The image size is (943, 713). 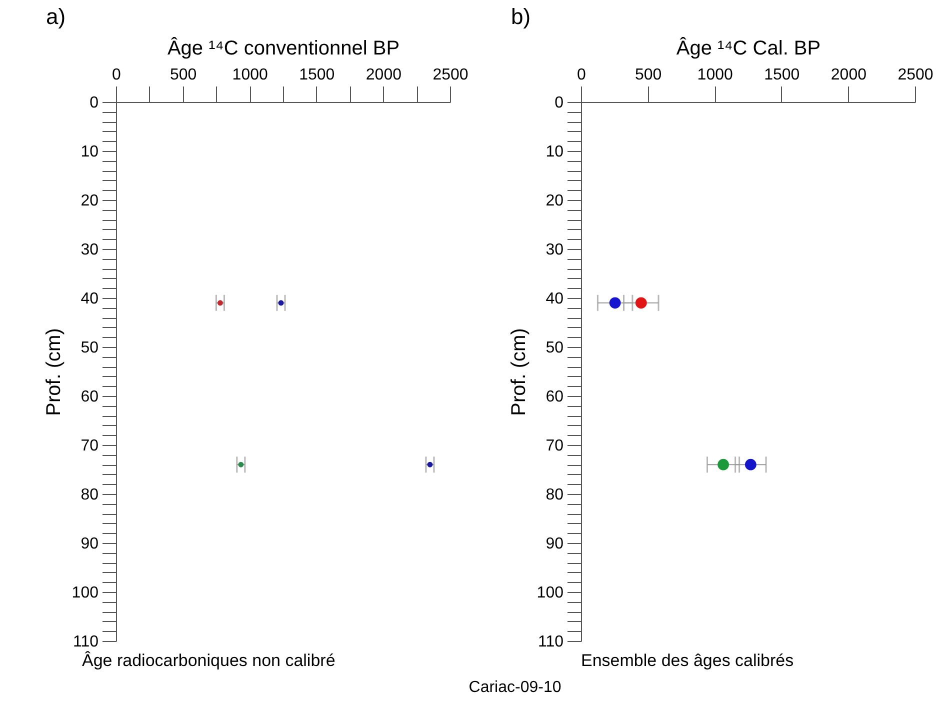 I want to click on x-axis-title: Âge ¹⁴C Cal. BP, so click(x=748, y=48).